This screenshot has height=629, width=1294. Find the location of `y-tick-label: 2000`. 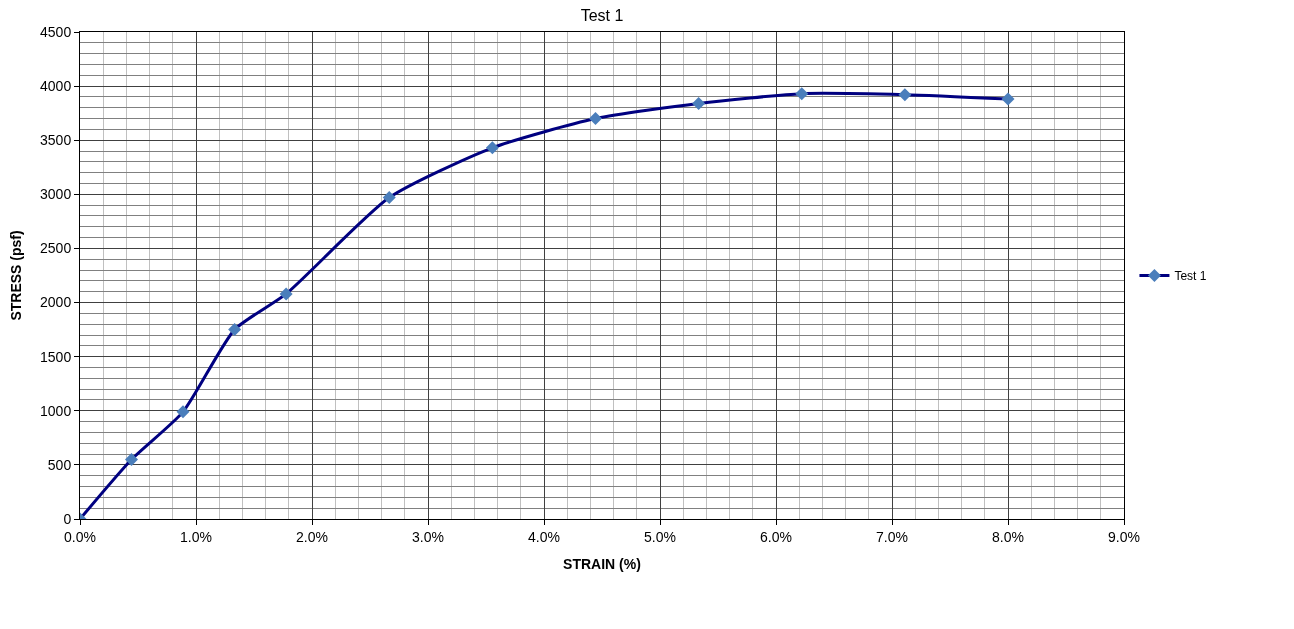

y-tick-label: 2000 is located at coordinates (56, 302).